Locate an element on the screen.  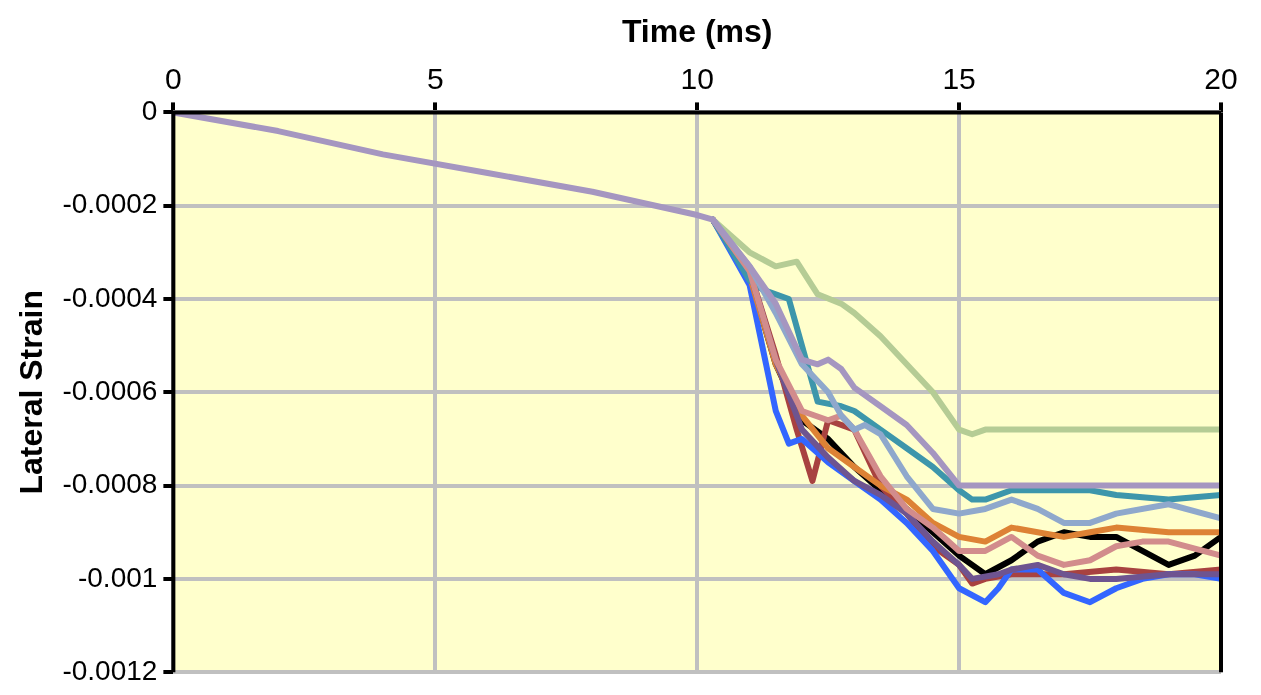
y-tick-label: -0.0012 is located at coordinates (110, 670).